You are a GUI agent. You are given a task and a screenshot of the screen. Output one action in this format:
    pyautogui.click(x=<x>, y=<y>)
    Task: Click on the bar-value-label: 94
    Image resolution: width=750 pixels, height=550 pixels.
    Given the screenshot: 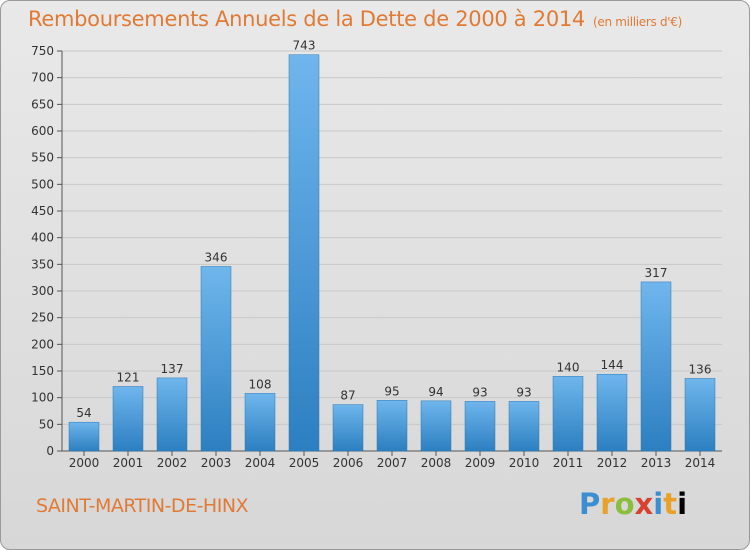 What is the action you would take?
    pyautogui.click(x=435, y=392)
    